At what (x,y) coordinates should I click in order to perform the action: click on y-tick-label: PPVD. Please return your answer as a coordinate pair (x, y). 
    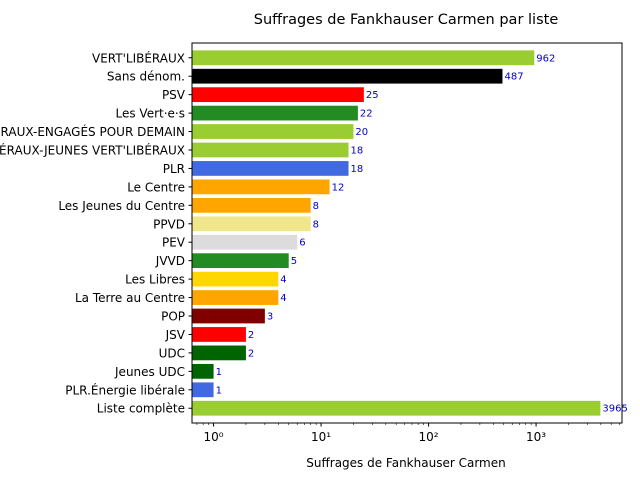
    Looking at the image, I should click on (169, 224).